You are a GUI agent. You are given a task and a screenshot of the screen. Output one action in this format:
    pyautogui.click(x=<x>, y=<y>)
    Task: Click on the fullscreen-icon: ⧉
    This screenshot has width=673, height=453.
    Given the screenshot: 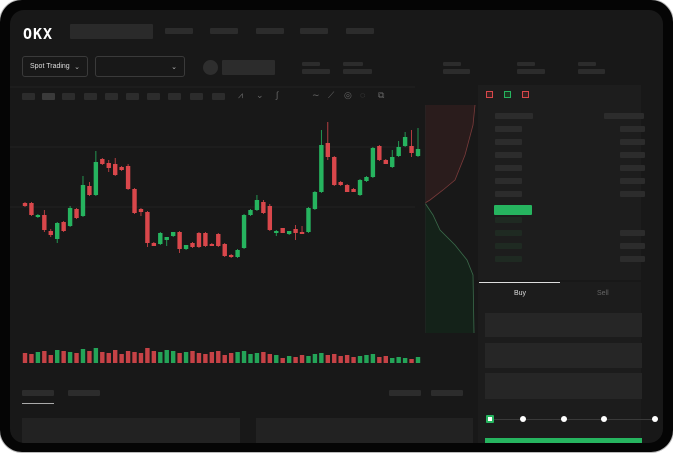 What is the action you would take?
    pyautogui.click(x=381, y=95)
    